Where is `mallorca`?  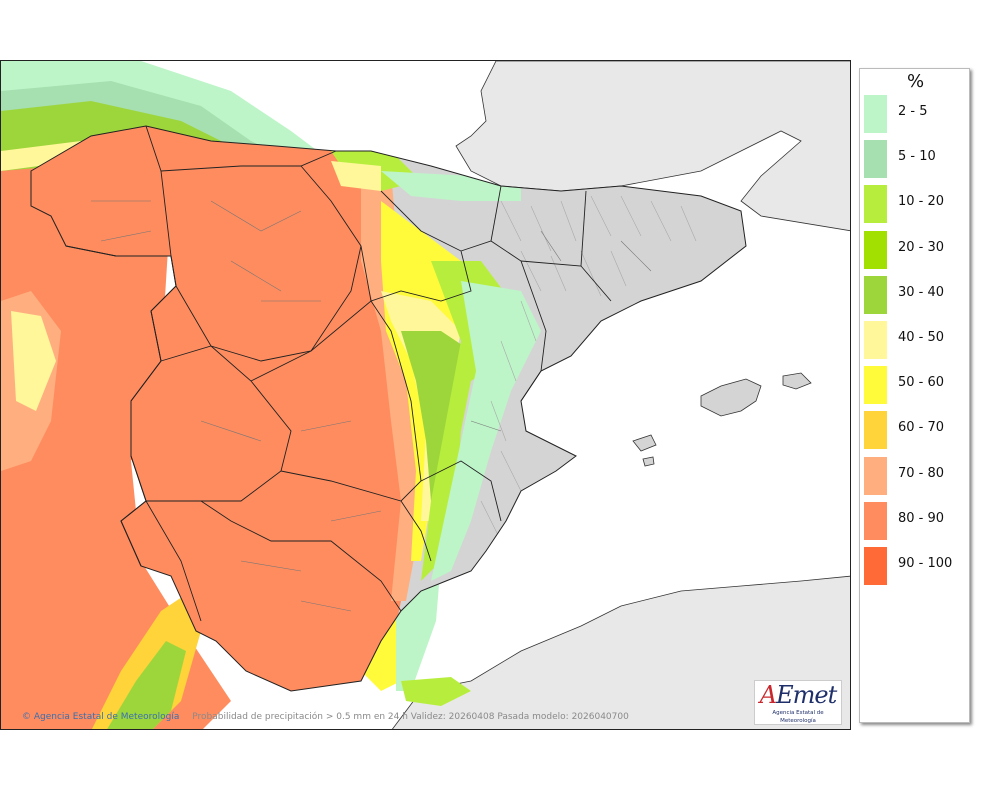
mallorca is located at coordinates (731, 397).